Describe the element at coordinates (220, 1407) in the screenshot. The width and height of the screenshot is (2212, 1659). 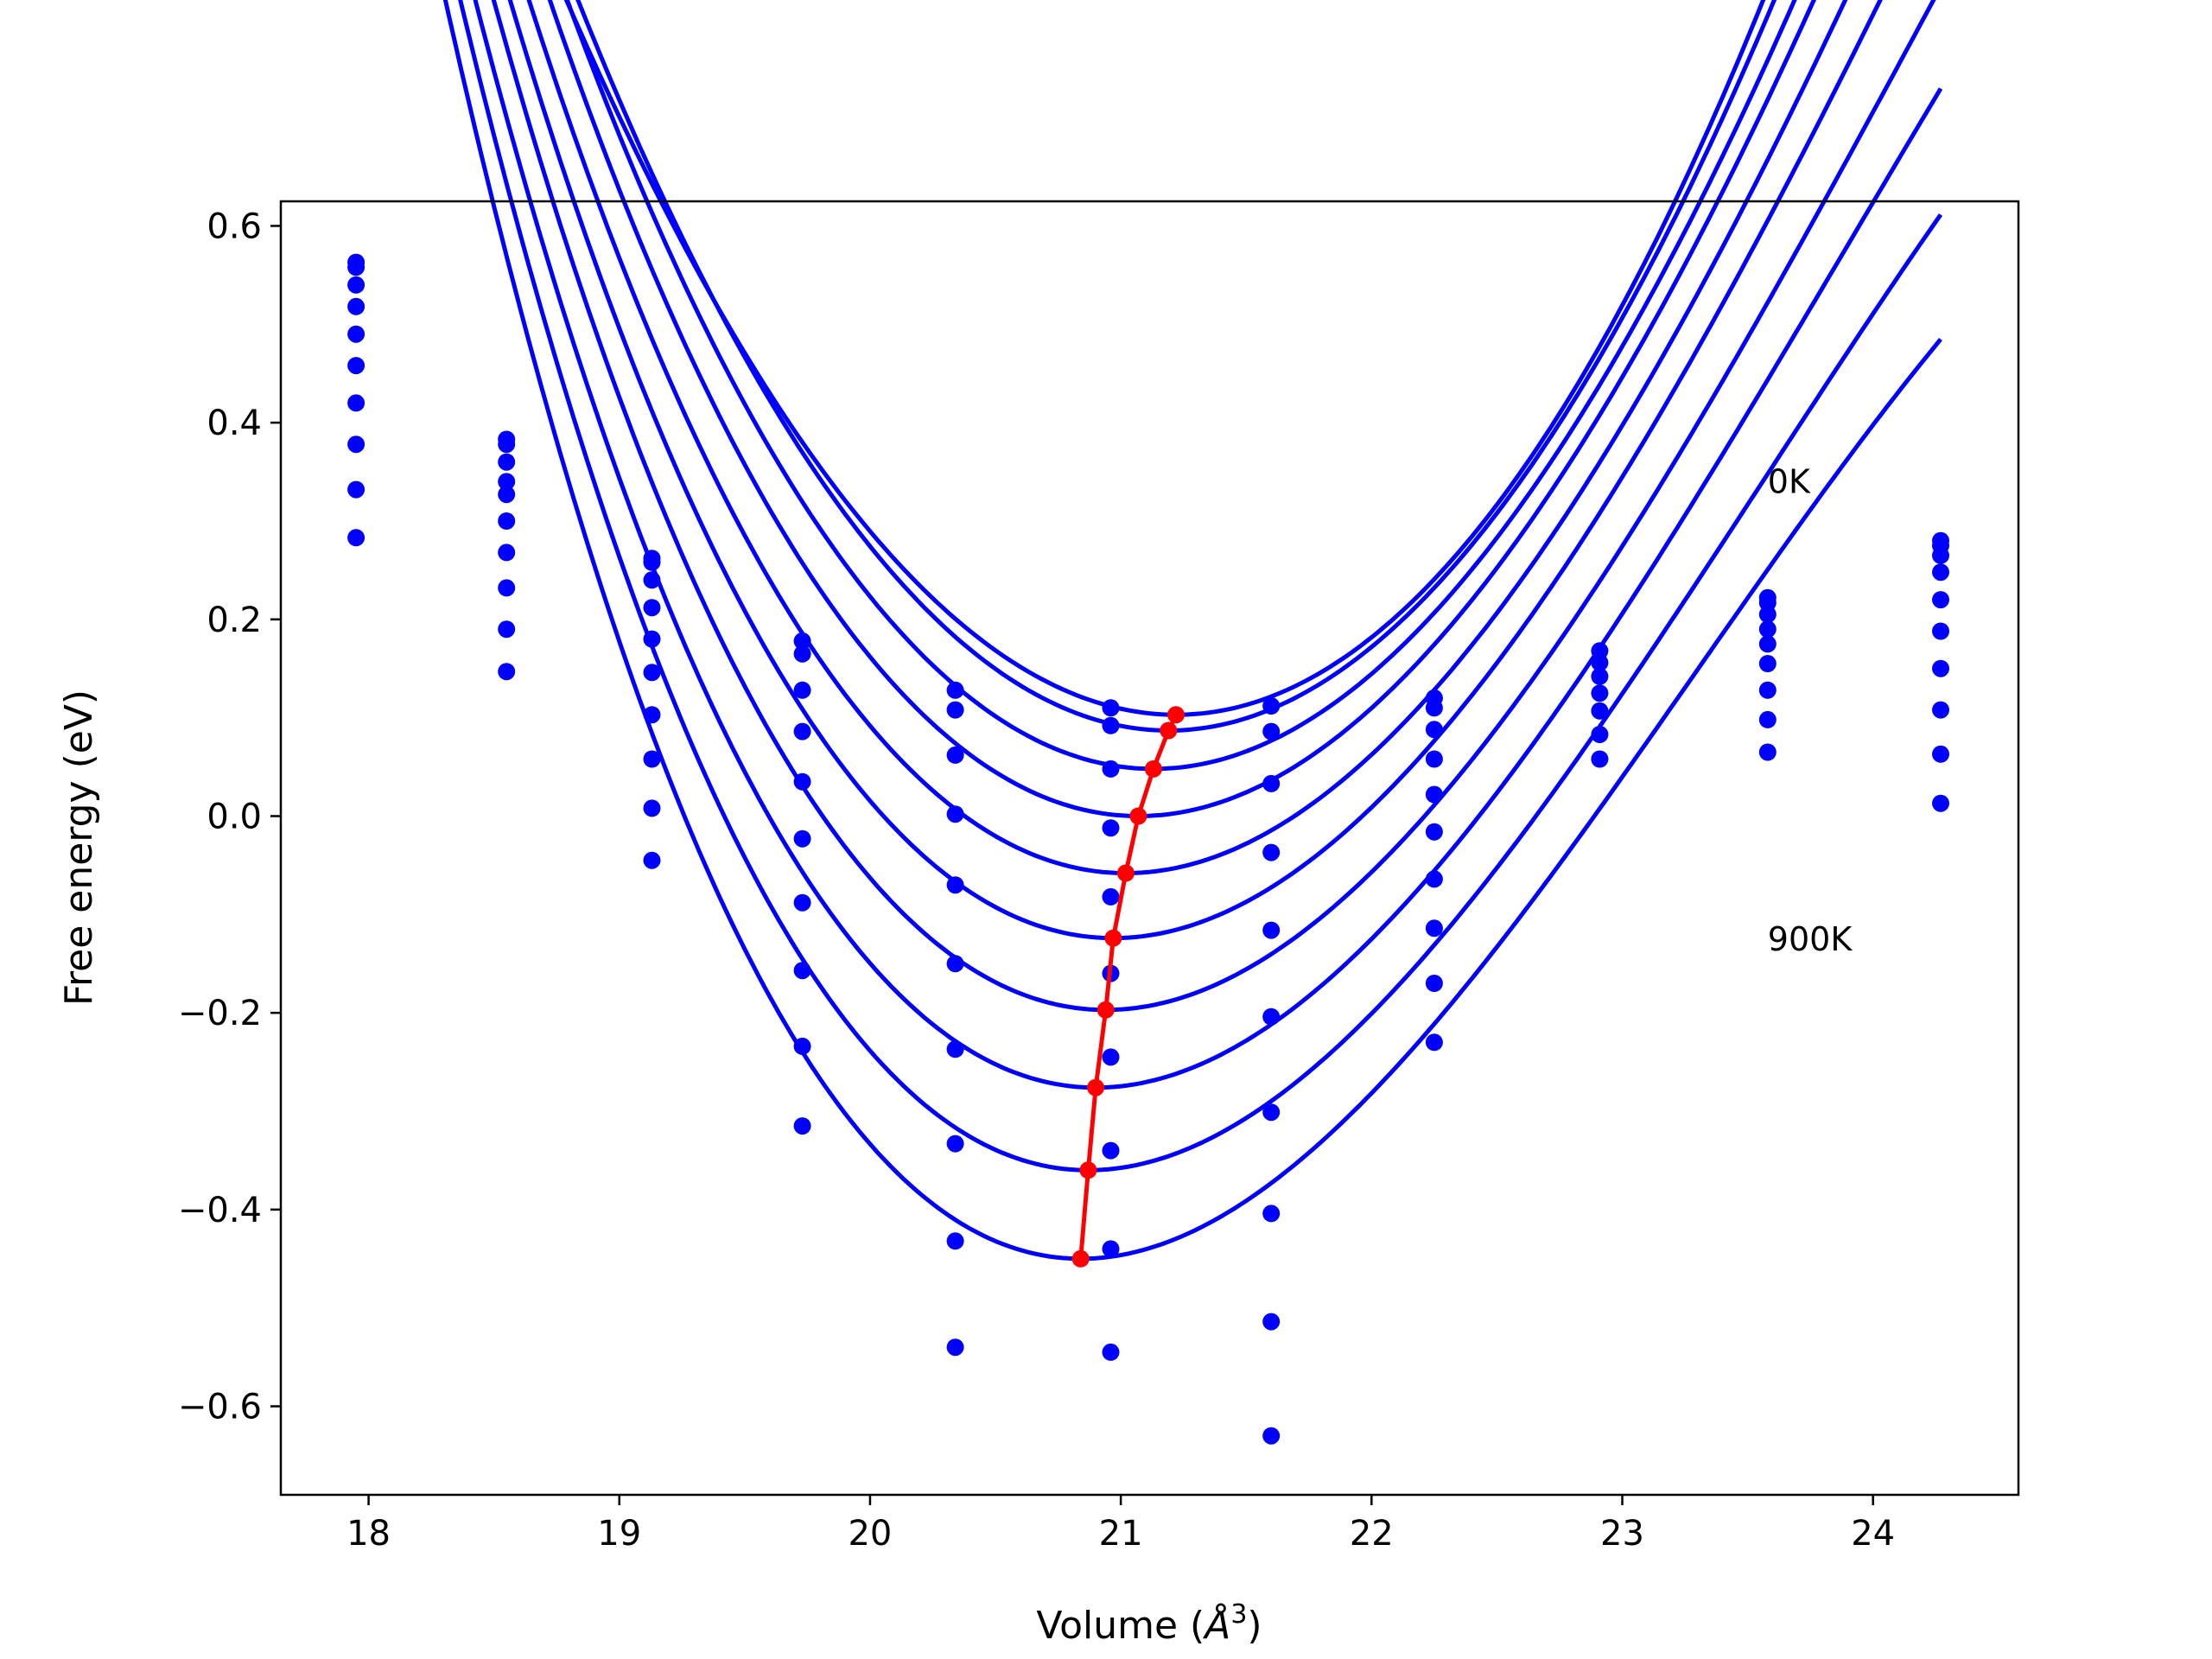
I see `y-tick-label: −0.6` at that location.